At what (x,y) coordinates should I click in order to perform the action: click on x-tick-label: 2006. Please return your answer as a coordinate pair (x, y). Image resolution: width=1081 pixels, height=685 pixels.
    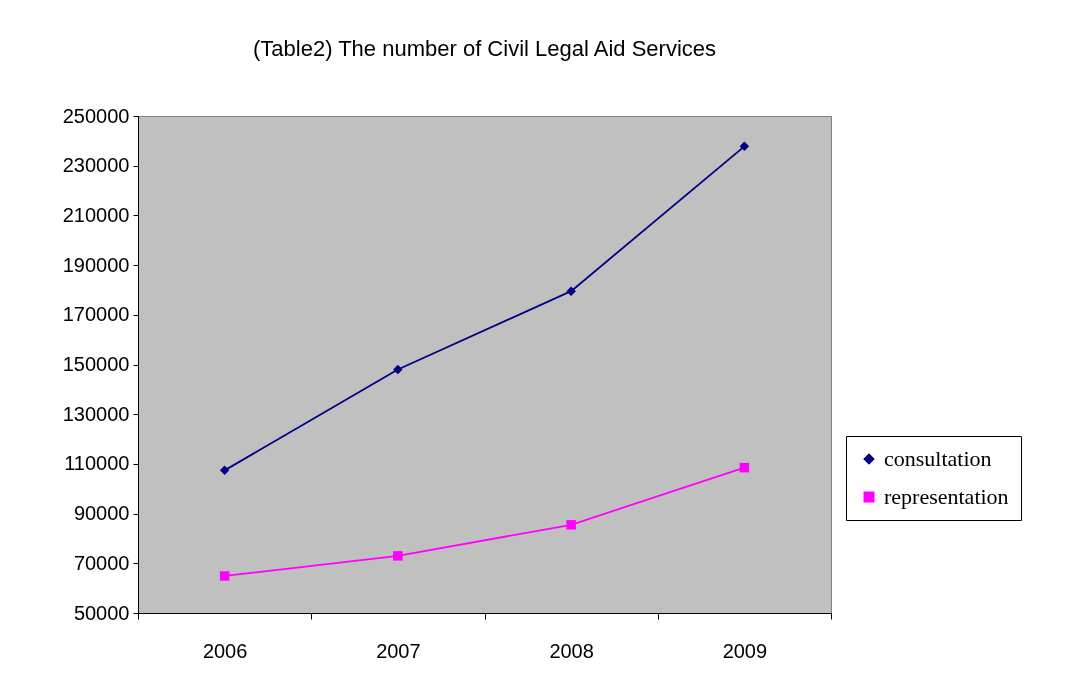
    Looking at the image, I should click on (225, 650).